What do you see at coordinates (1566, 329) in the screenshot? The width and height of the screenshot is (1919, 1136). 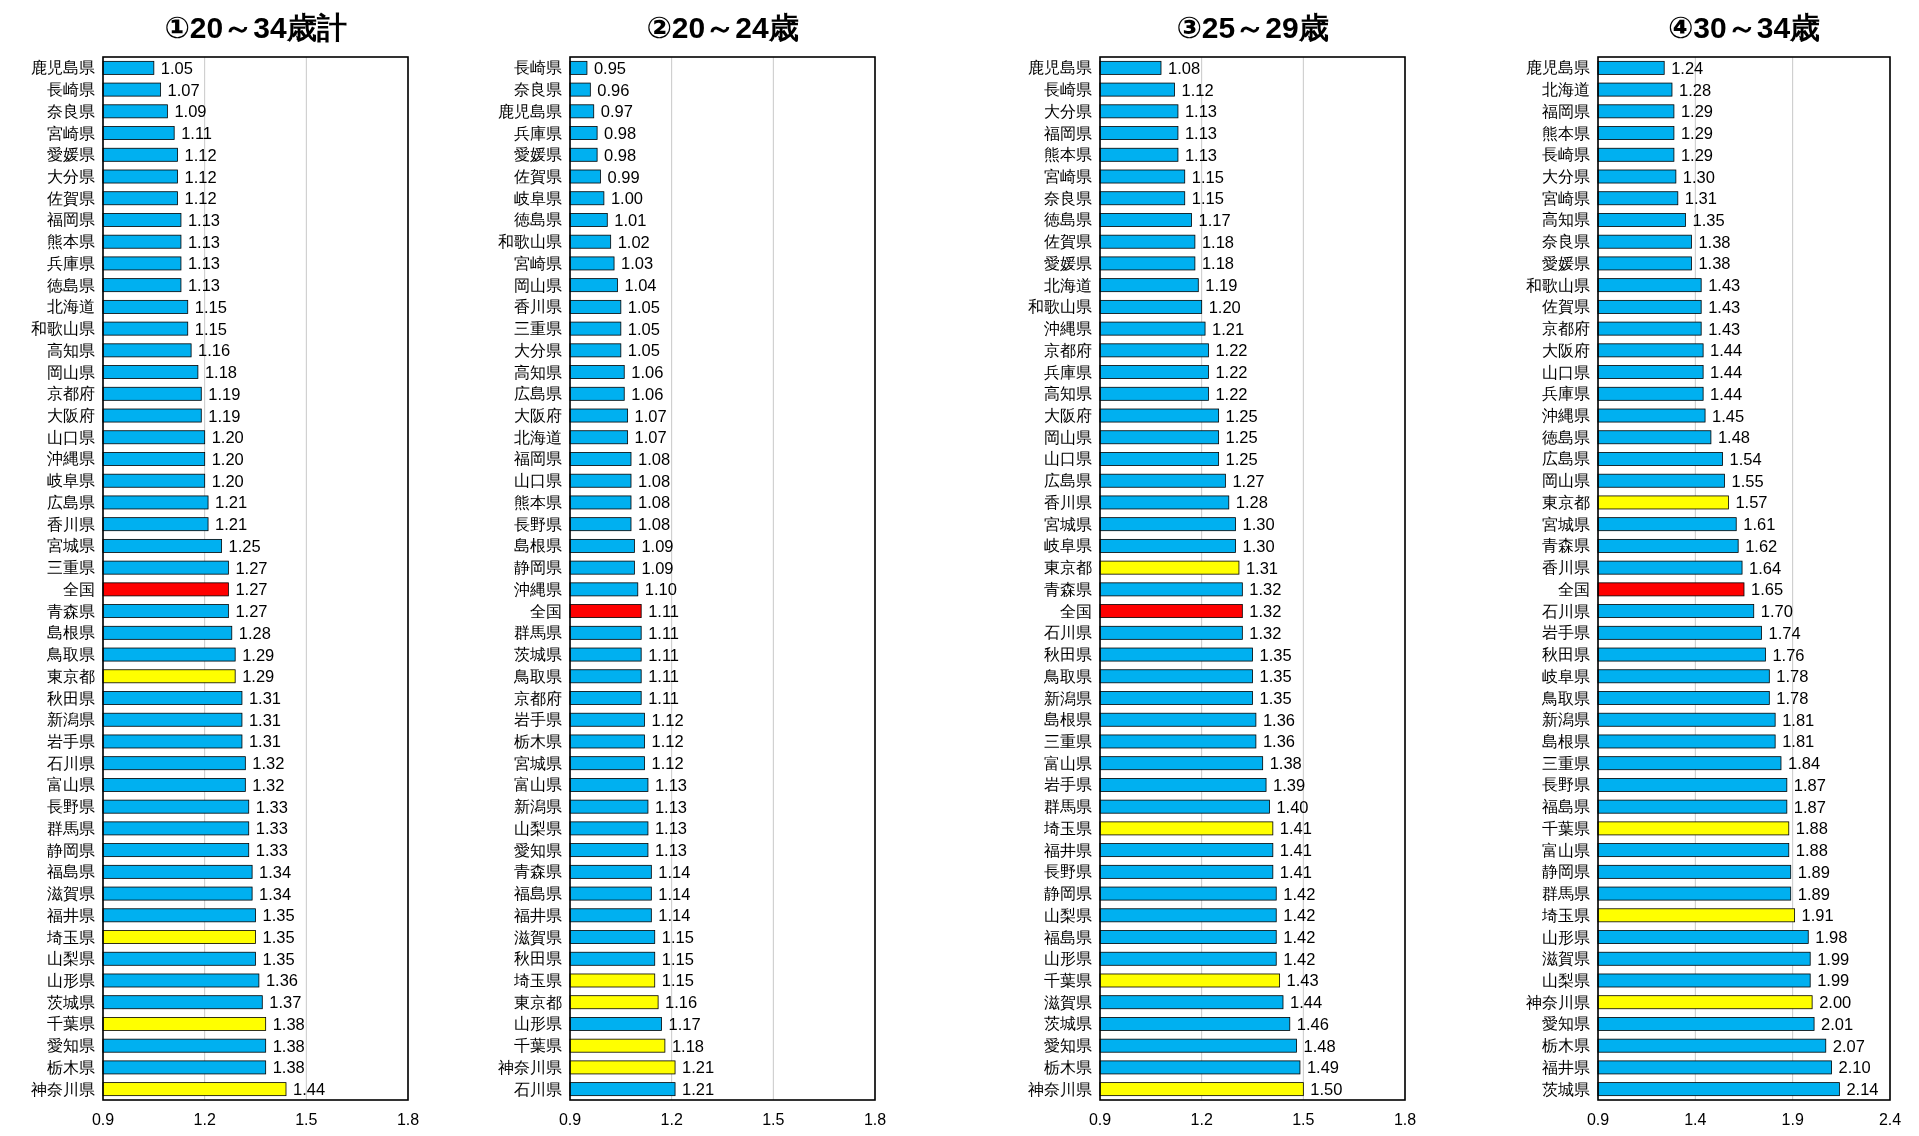 I see `y-tick-label: 京都府` at bounding box center [1566, 329].